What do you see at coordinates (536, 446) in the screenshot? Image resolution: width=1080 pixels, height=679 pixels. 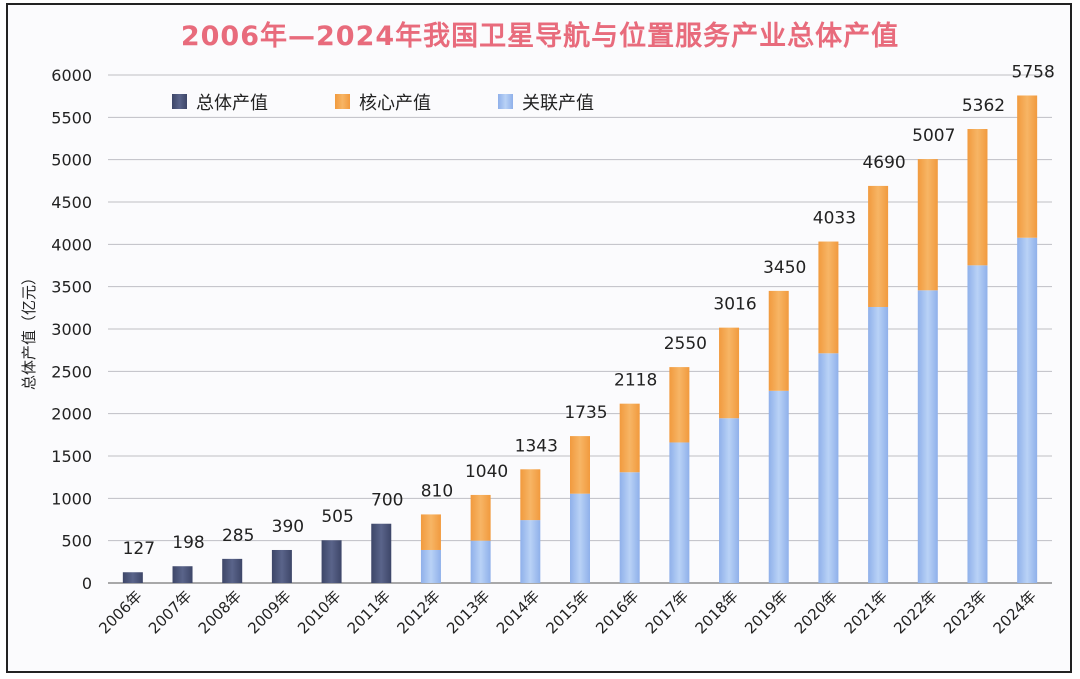 I see `total-data-label: 1343` at bounding box center [536, 446].